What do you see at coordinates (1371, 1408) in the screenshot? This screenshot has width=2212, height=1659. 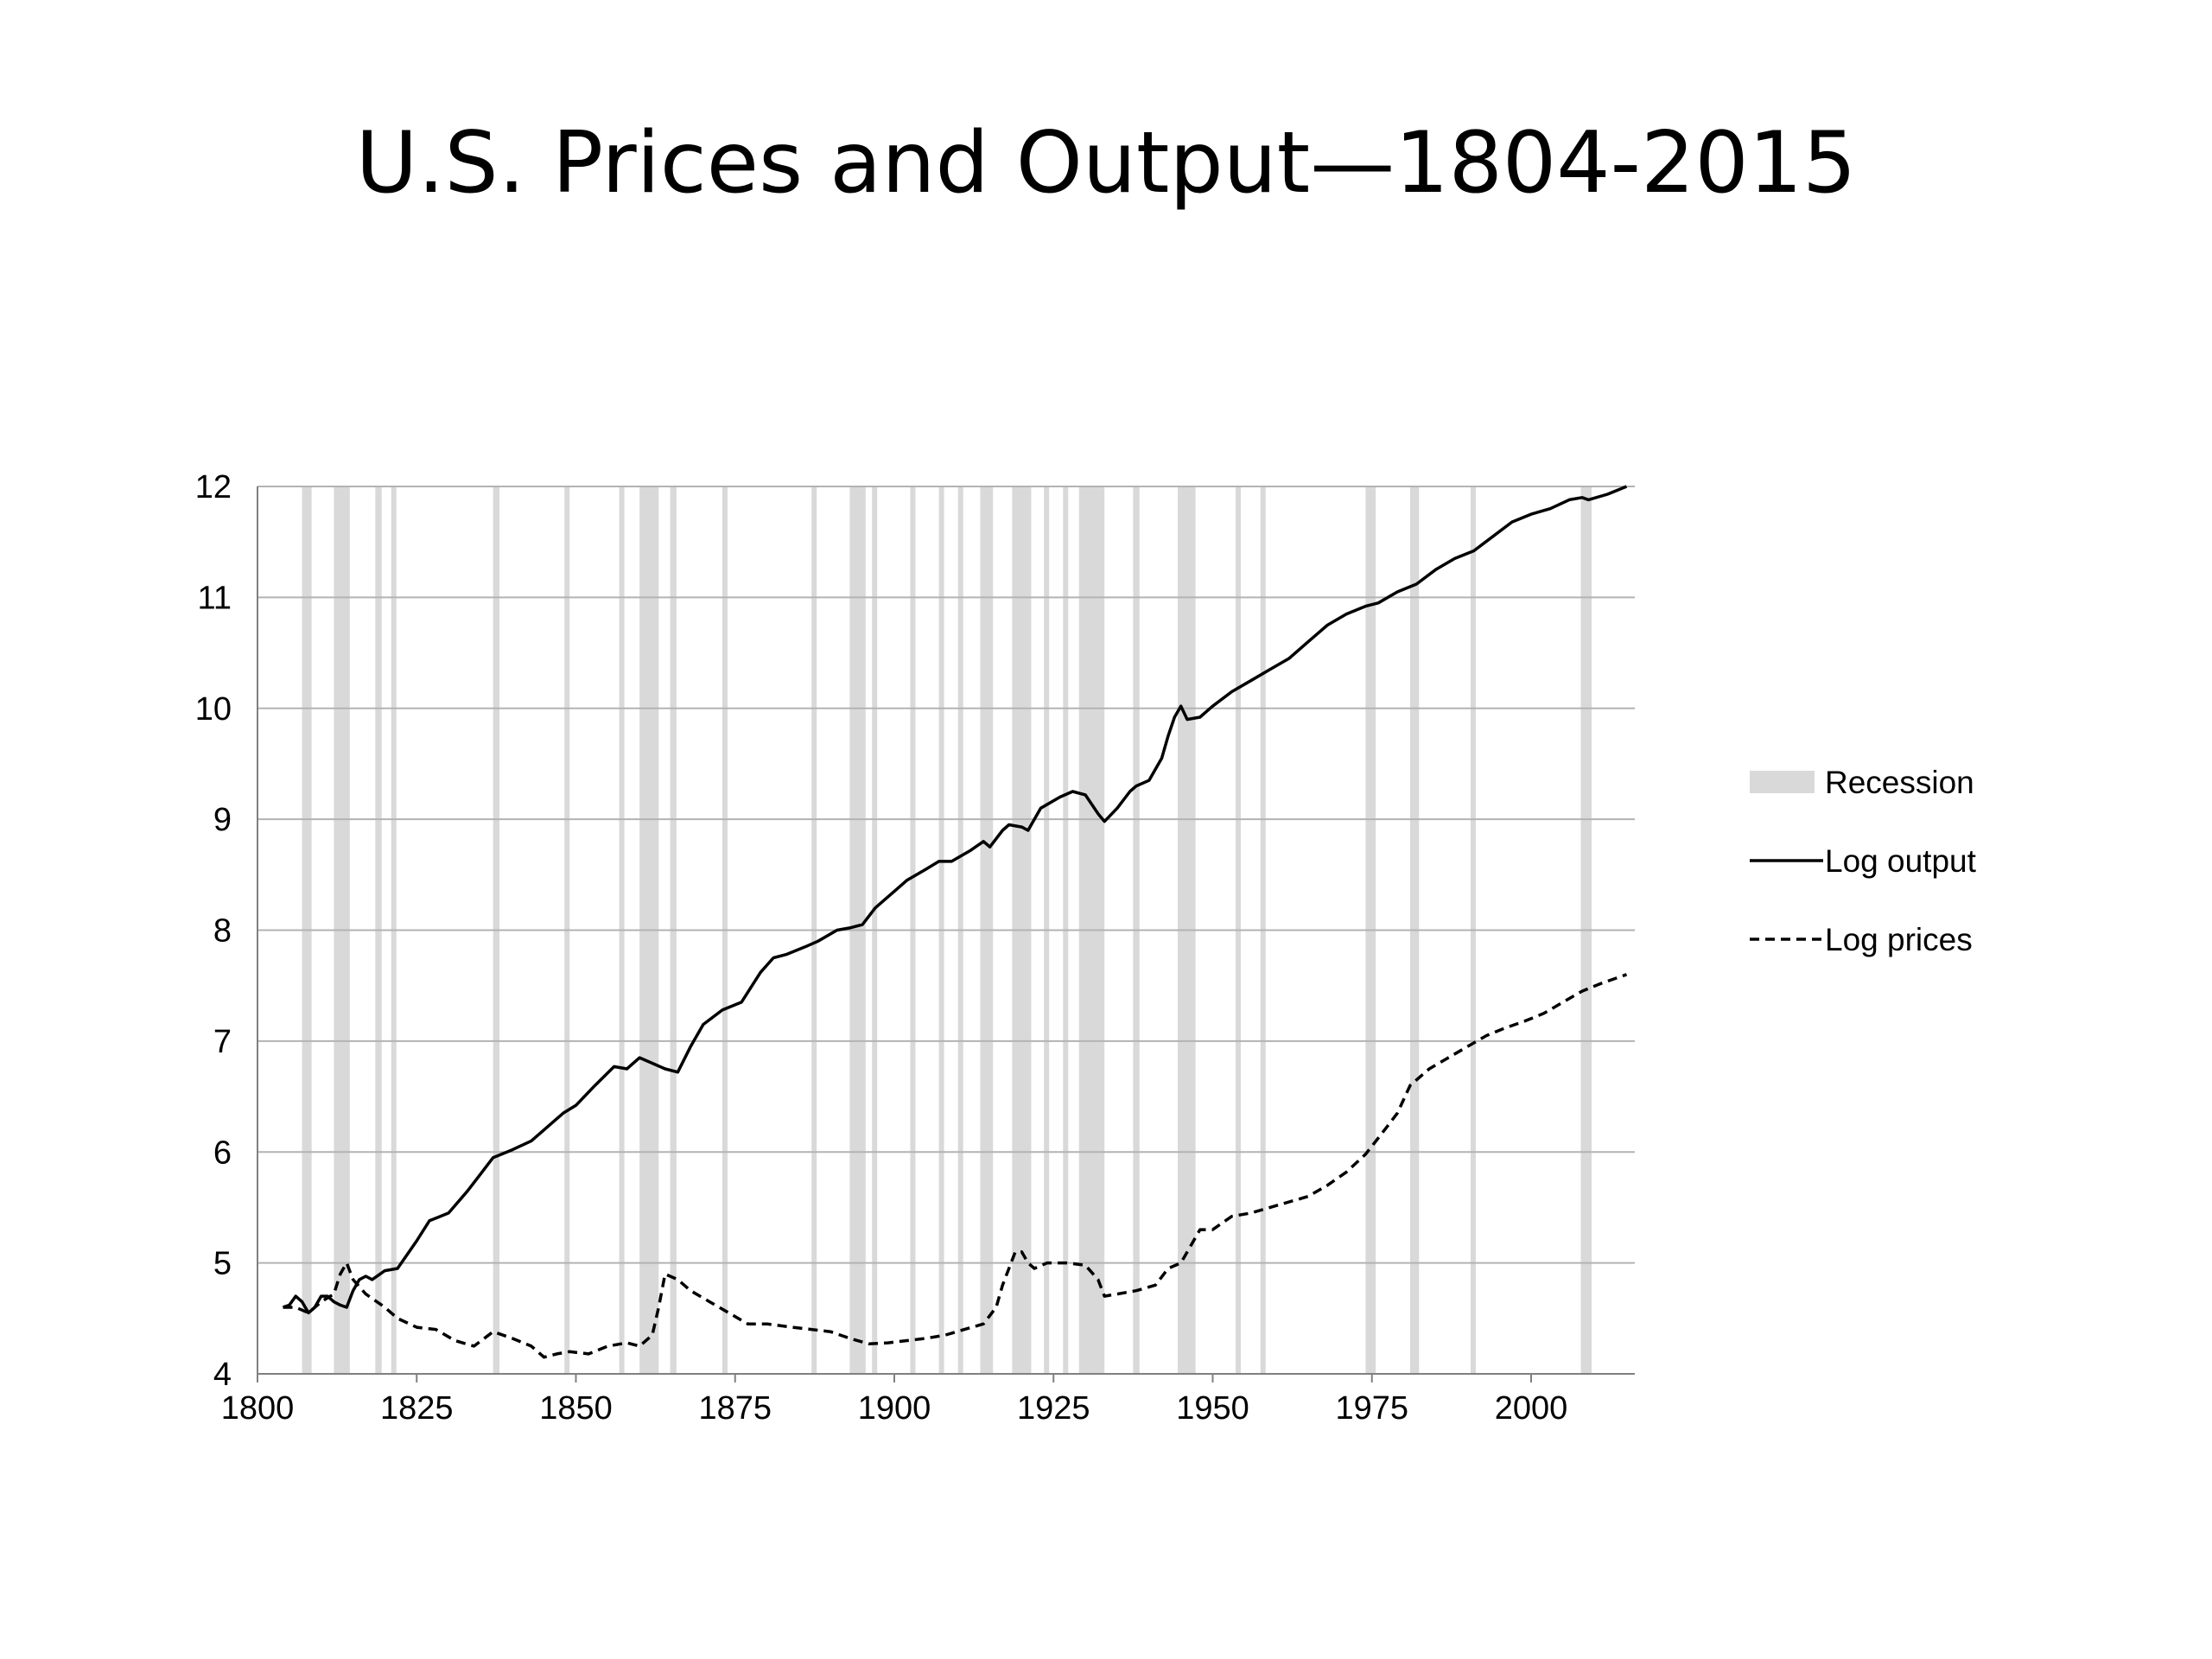 I see `x-tick-label: 1975` at bounding box center [1371, 1408].